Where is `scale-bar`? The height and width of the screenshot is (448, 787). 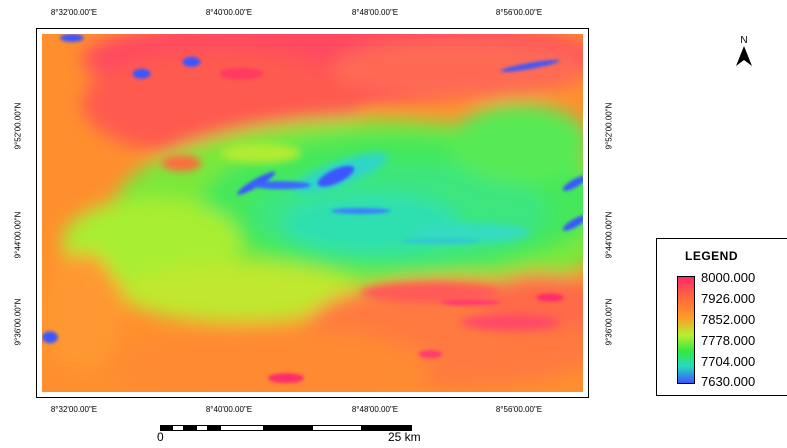
scale-bar is located at coordinates (286, 429).